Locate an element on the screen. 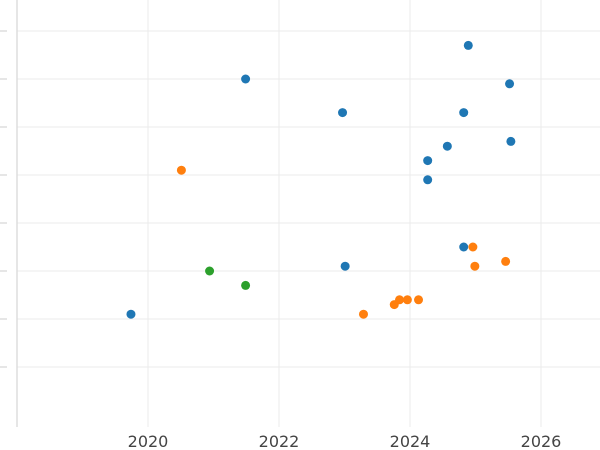 This screenshot has height=450, width=600. x-tick-label: 2024 is located at coordinates (410, 441).